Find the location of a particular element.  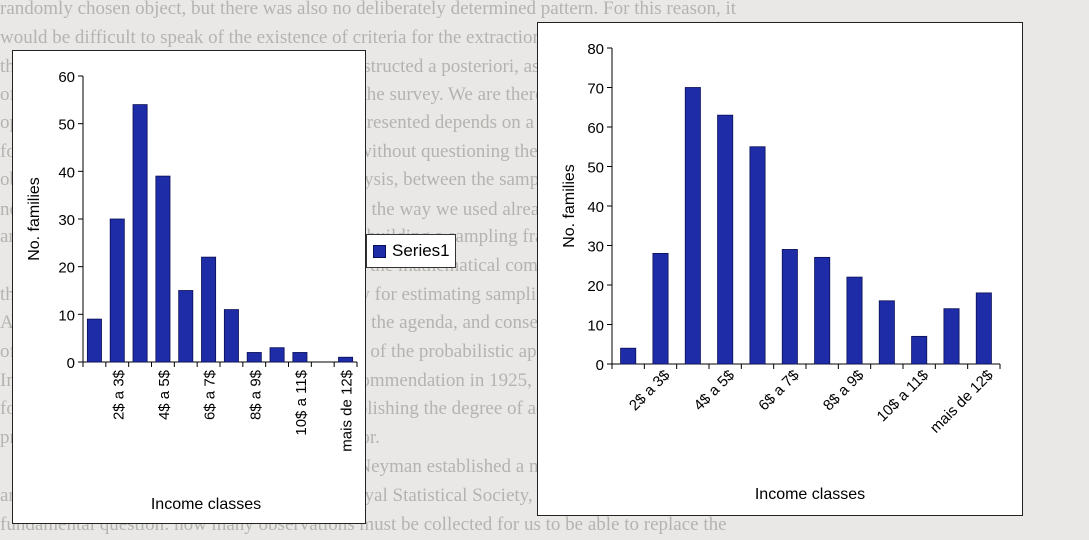

legend-swatch is located at coordinates (379, 251).